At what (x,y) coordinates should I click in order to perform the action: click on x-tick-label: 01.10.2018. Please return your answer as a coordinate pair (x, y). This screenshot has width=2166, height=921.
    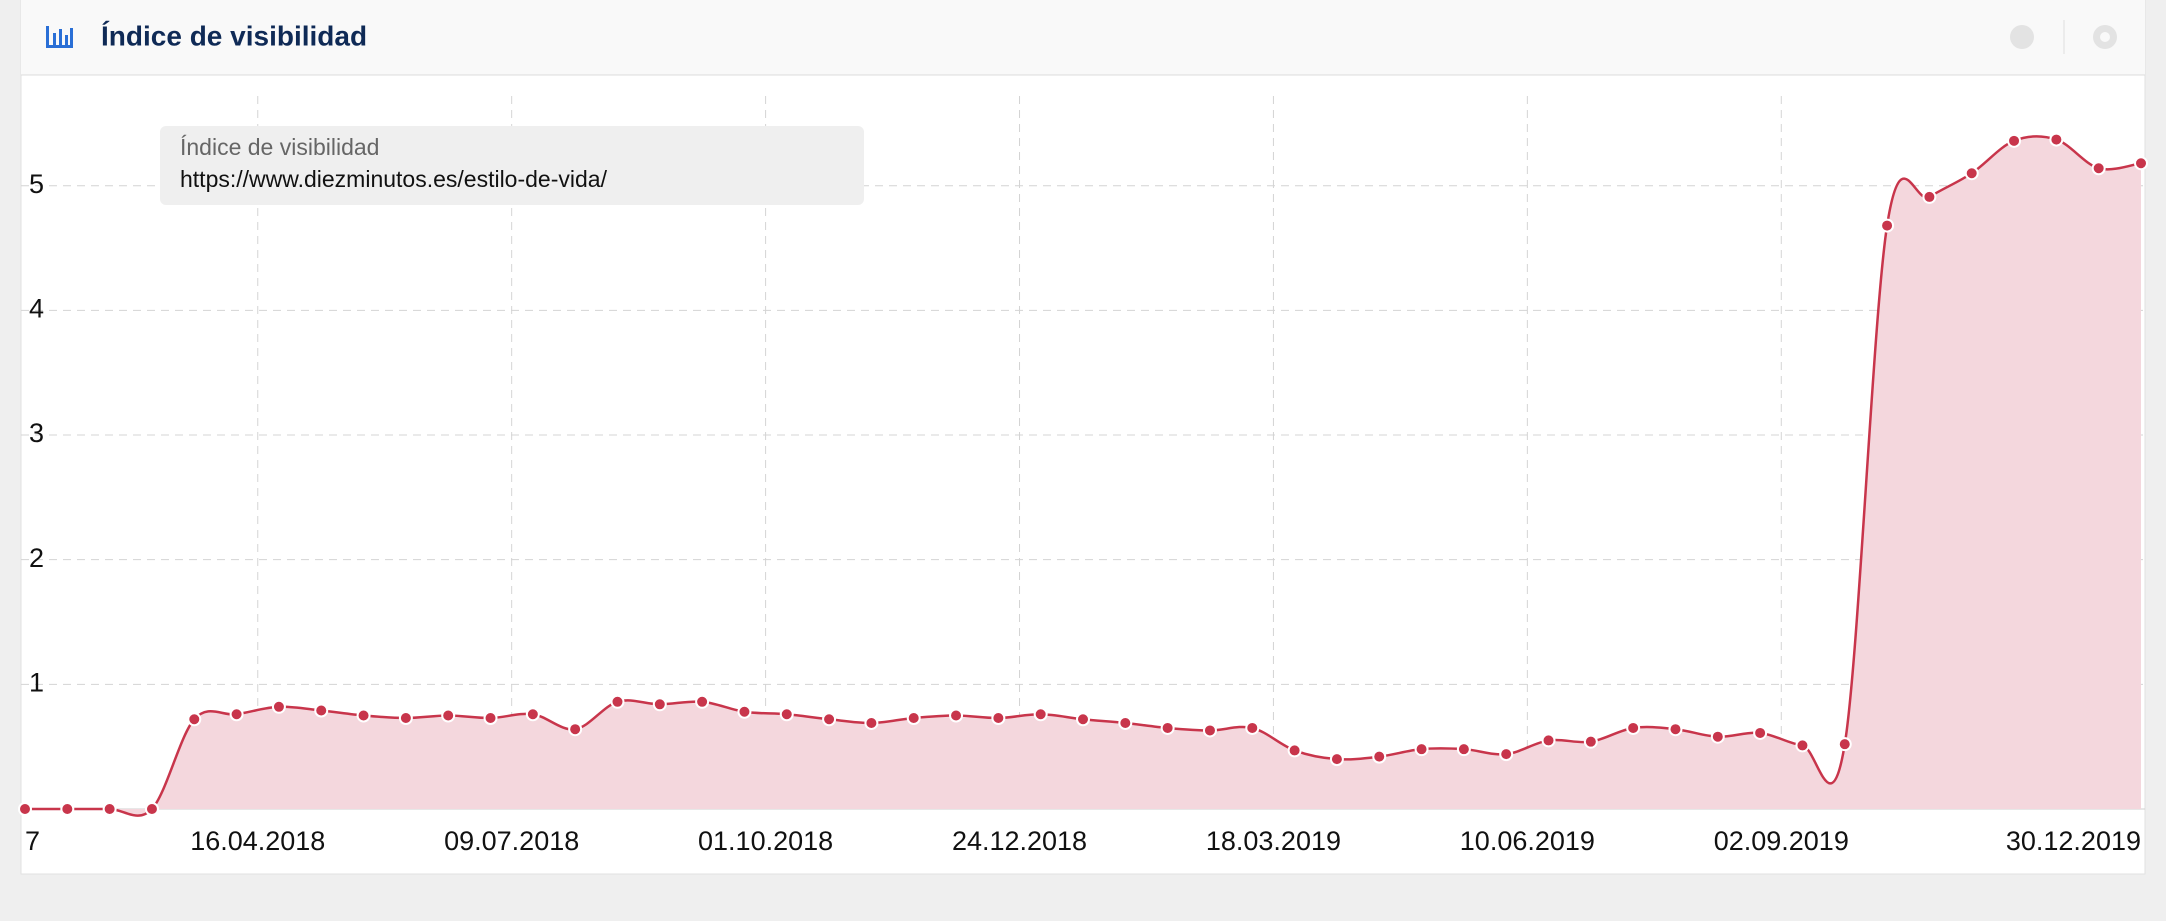
    Looking at the image, I should click on (765, 841).